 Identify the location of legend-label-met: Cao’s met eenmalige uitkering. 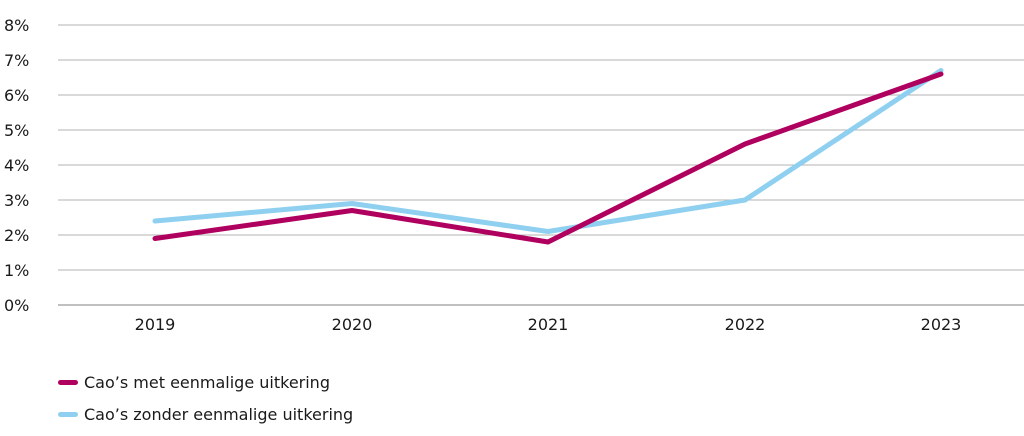
(207, 382).